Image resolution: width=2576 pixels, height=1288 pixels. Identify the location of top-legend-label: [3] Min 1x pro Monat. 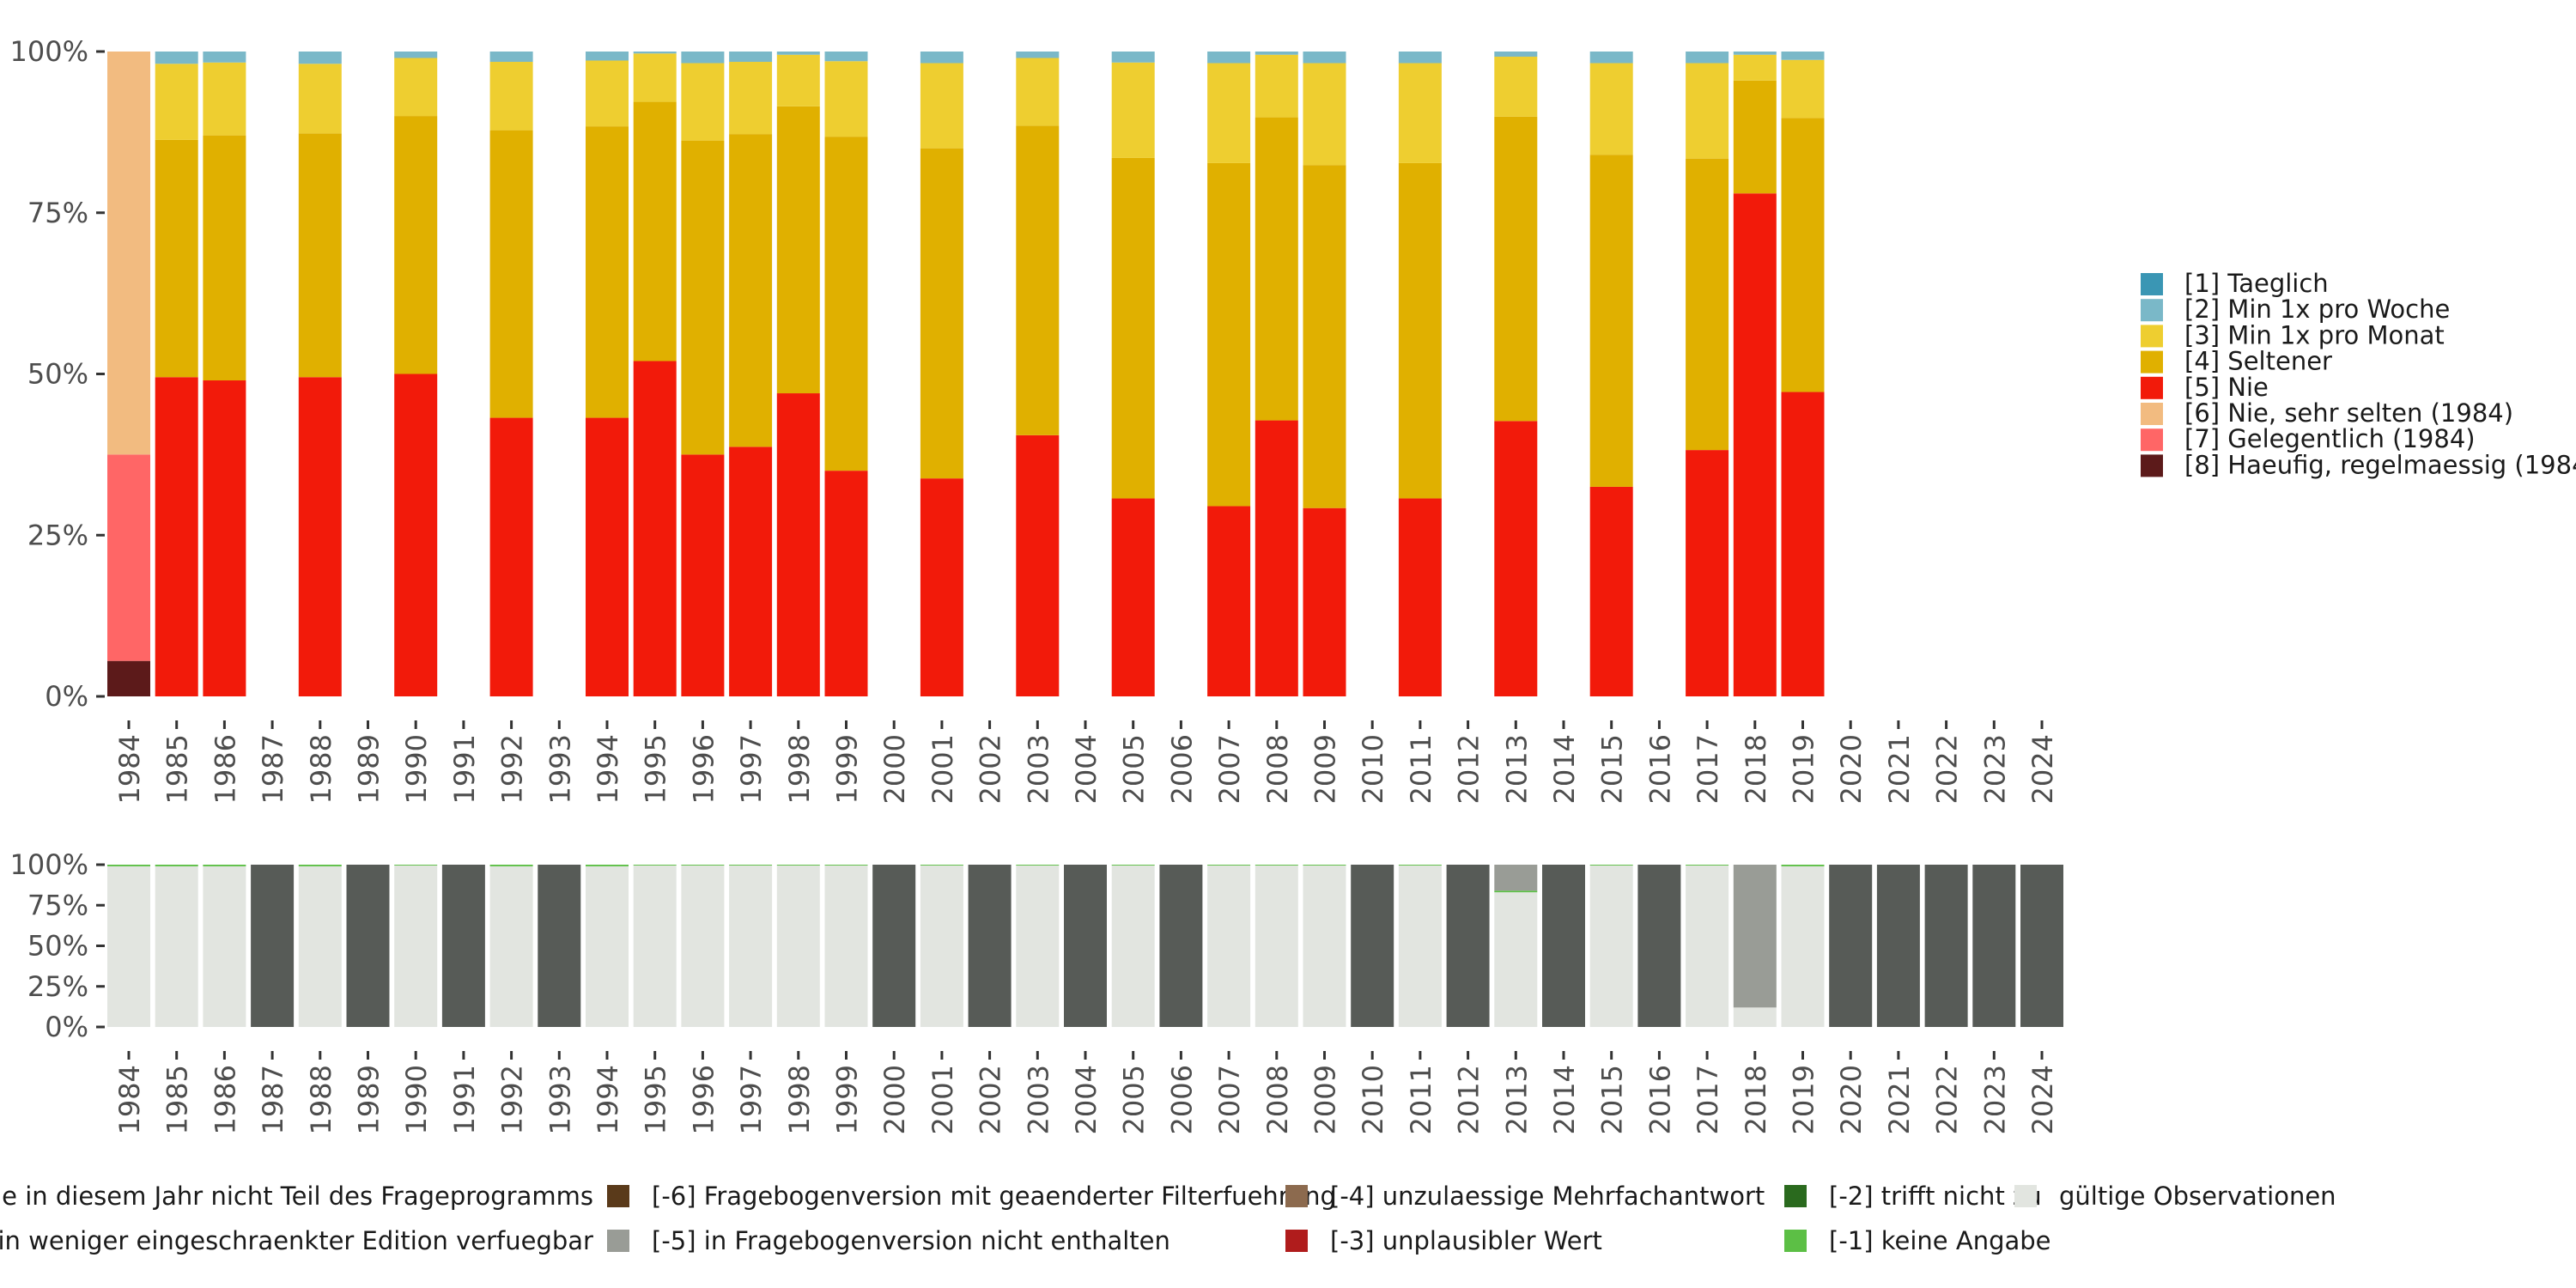
(2314, 334).